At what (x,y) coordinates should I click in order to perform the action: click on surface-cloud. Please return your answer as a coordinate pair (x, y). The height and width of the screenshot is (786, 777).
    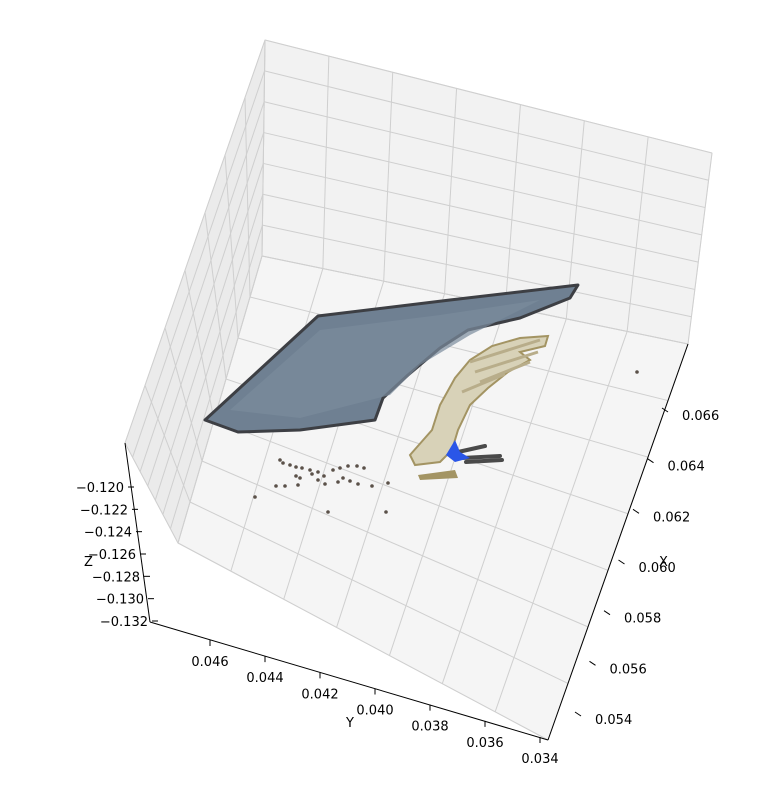
    Looking at the image, I should click on (391, 358).